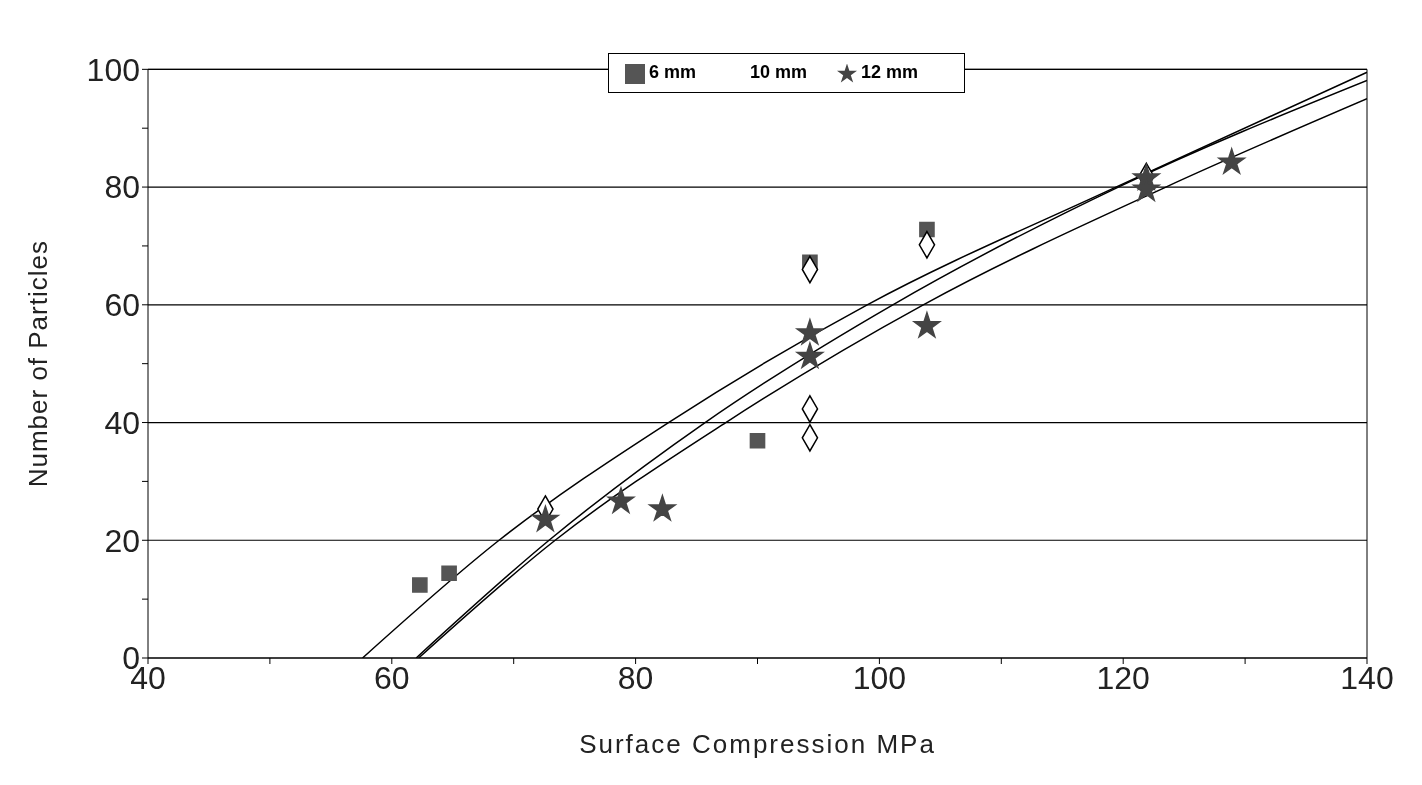  Describe the element at coordinates (757, 744) in the screenshot. I see `x-axis-title: Surface Compression MPa` at that location.